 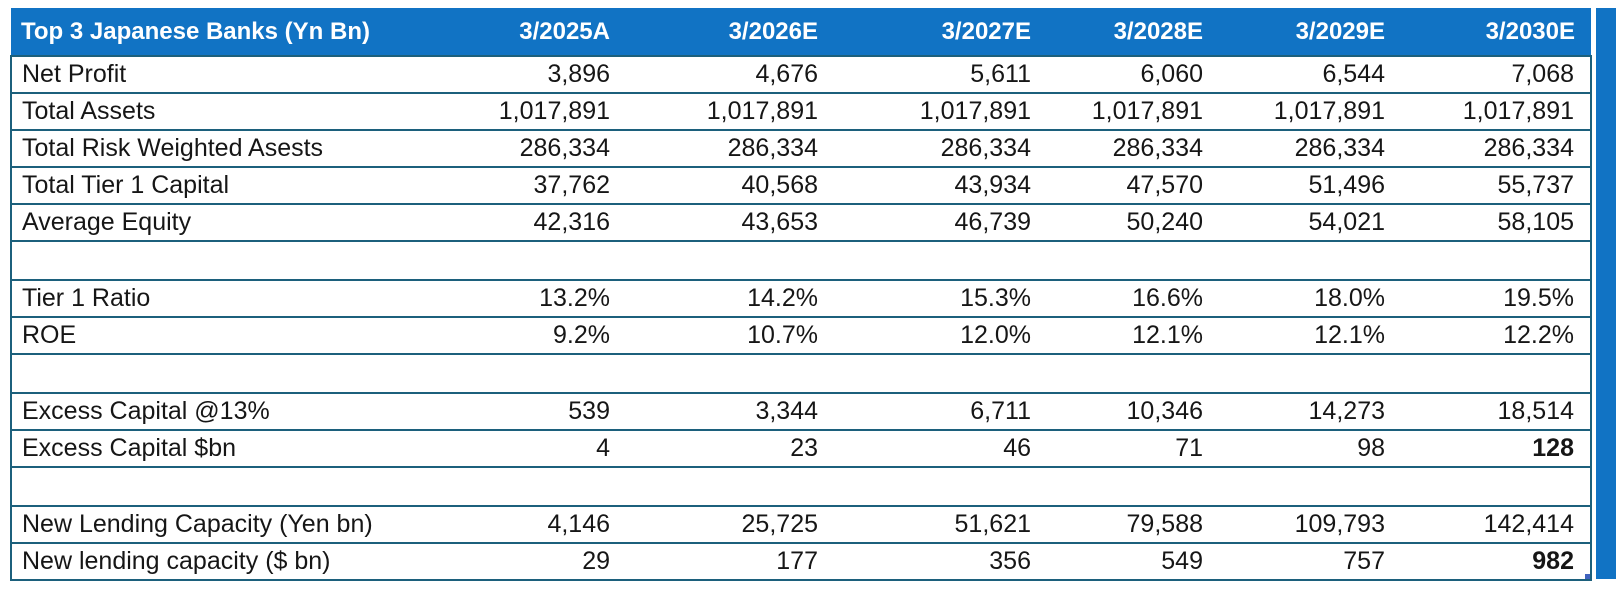 What do you see at coordinates (1310, 222) in the screenshot?
I see `value-cell: 54,021` at bounding box center [1310, 222].